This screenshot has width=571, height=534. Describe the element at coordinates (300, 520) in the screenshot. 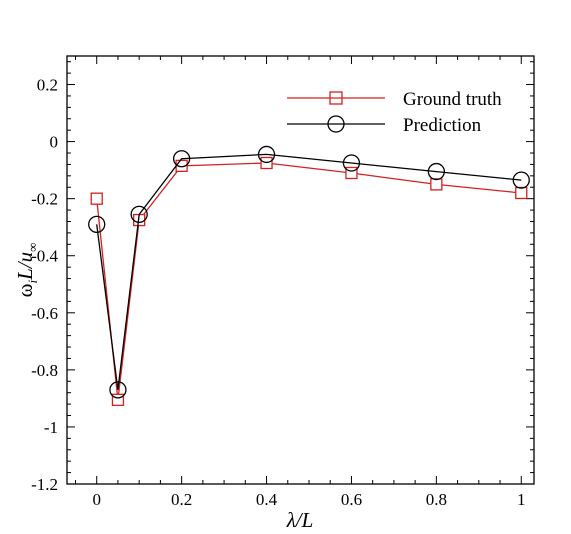

I see `x-axis-title: λ/L` at that location.